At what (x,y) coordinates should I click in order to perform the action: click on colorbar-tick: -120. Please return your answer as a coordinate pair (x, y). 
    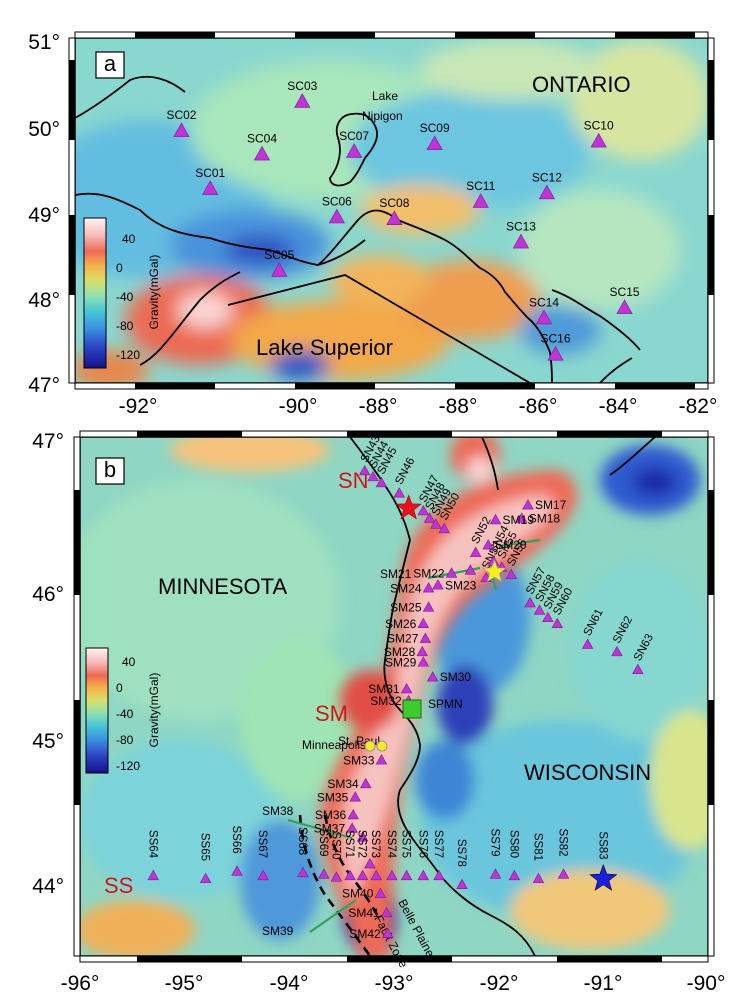
    Looking at the image, I should click on (128, 766).